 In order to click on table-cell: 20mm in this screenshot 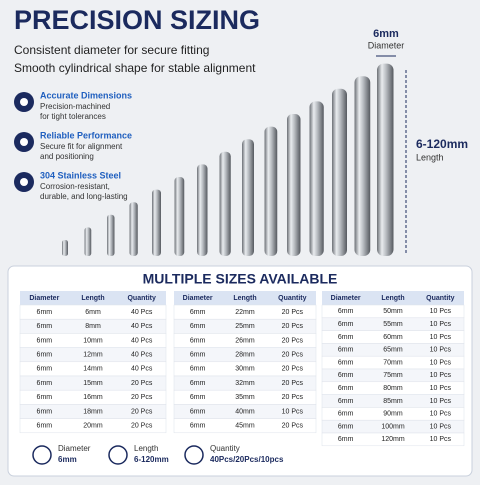, I will do `click(93, 426)`.